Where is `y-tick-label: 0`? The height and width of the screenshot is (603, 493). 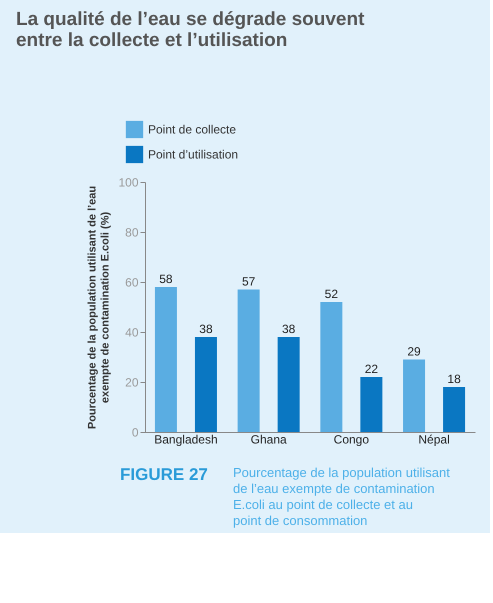 y-tick-label: 0 is located at coordinates (135, 433).